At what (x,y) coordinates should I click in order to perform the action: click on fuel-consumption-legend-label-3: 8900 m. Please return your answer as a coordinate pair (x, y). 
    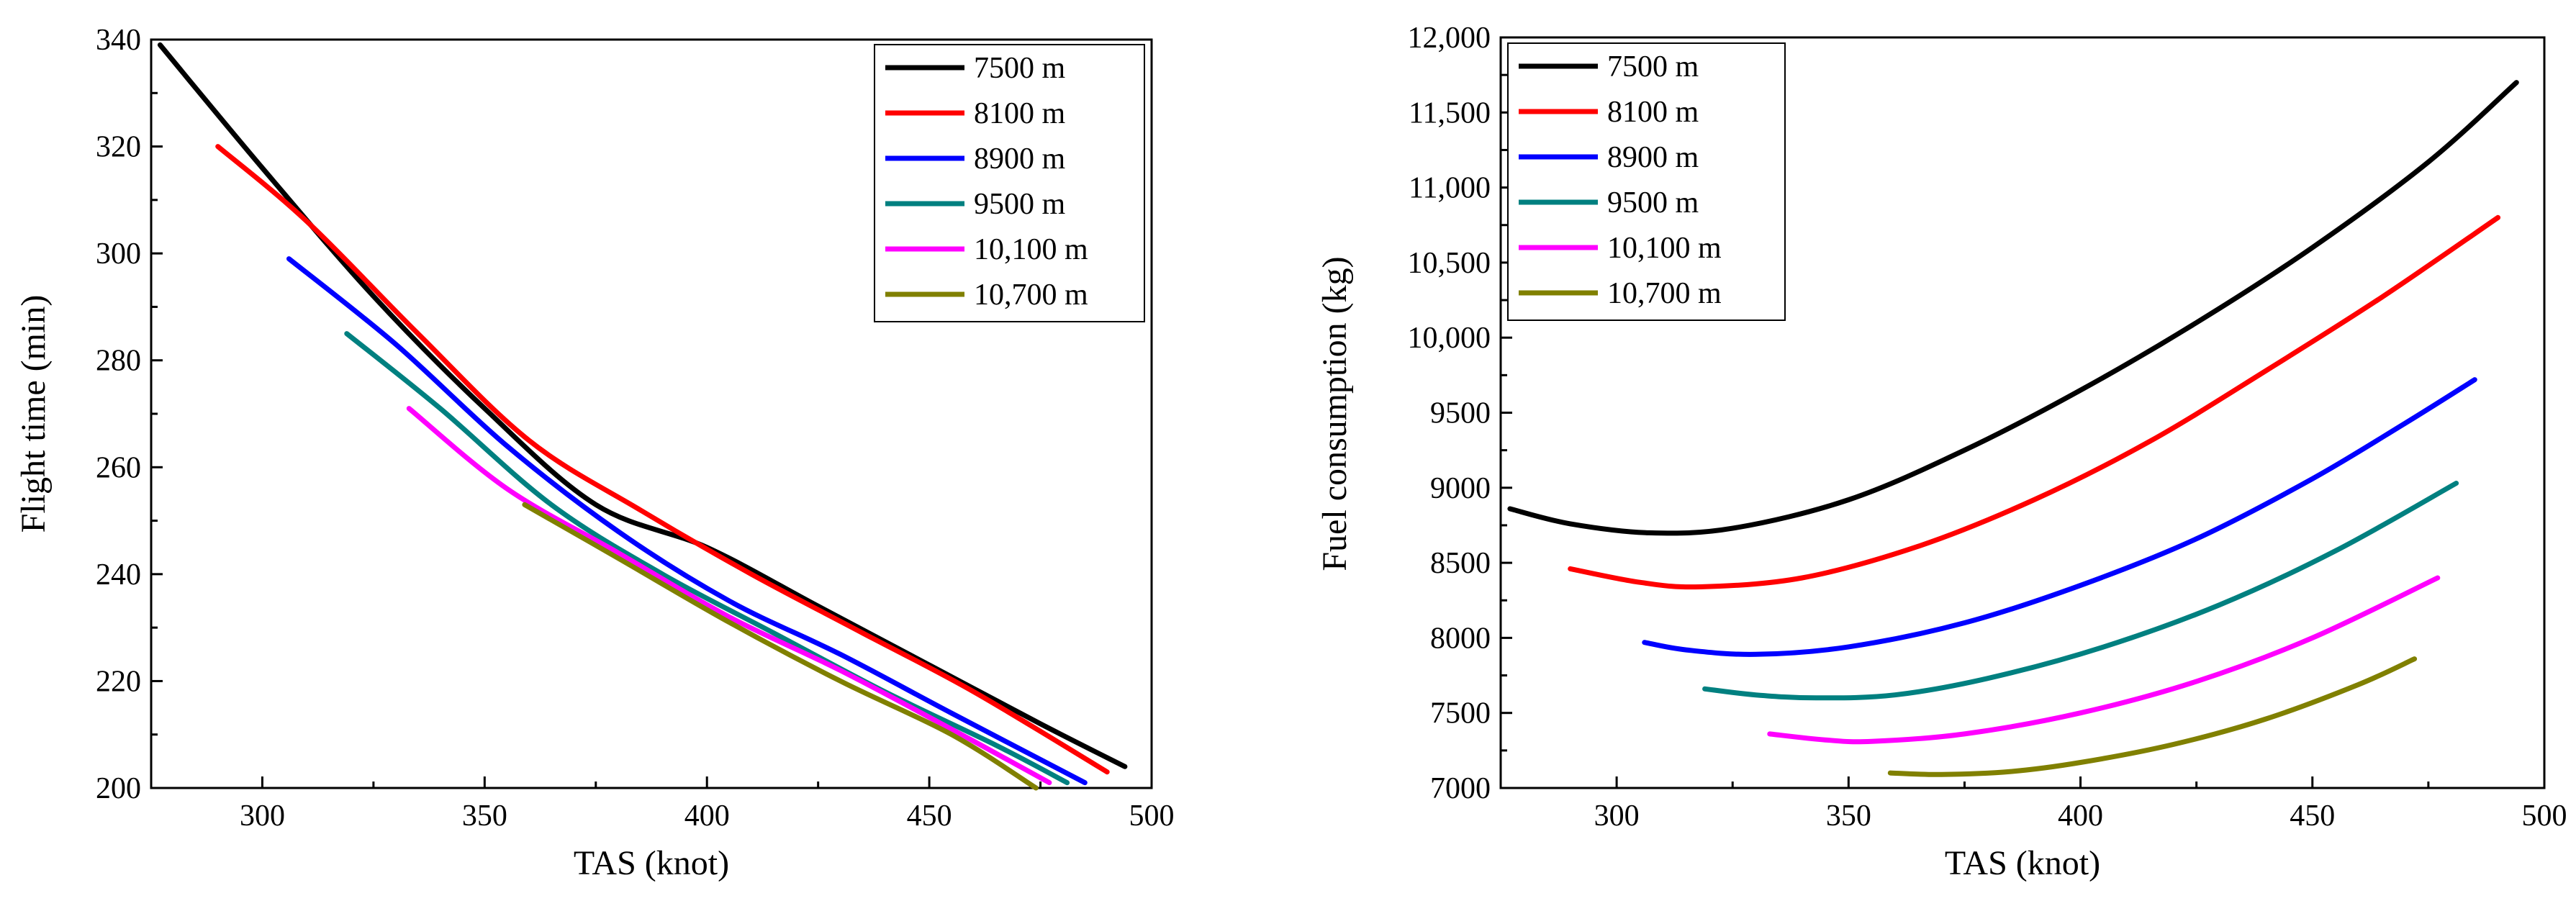
    Looking at the image, I should click on (1653, 157).